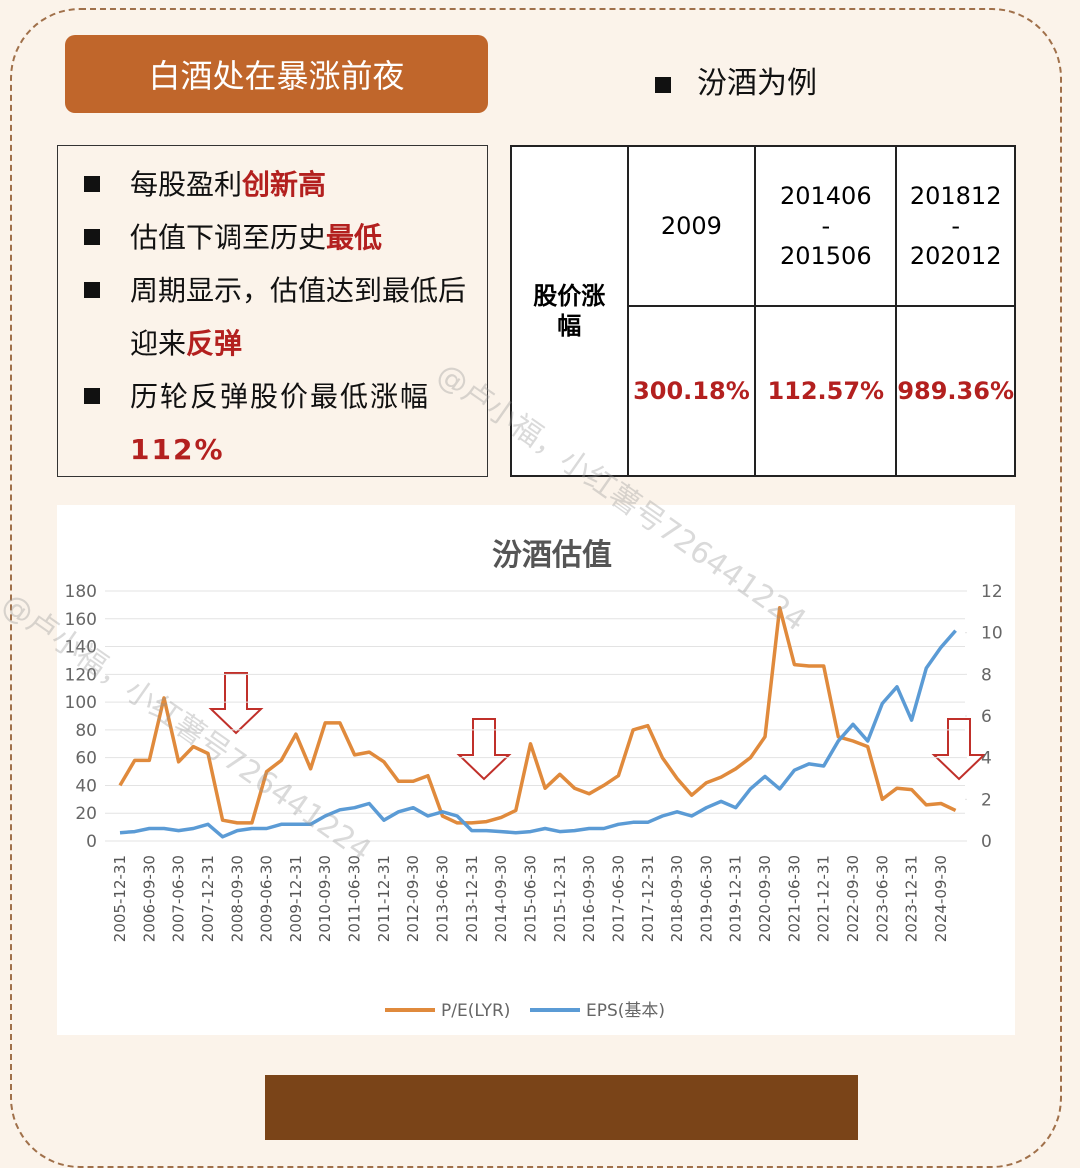 The image size is (1080, 1168). I want to click on x-tick-label: 2009-06-30, so click(267, 898).